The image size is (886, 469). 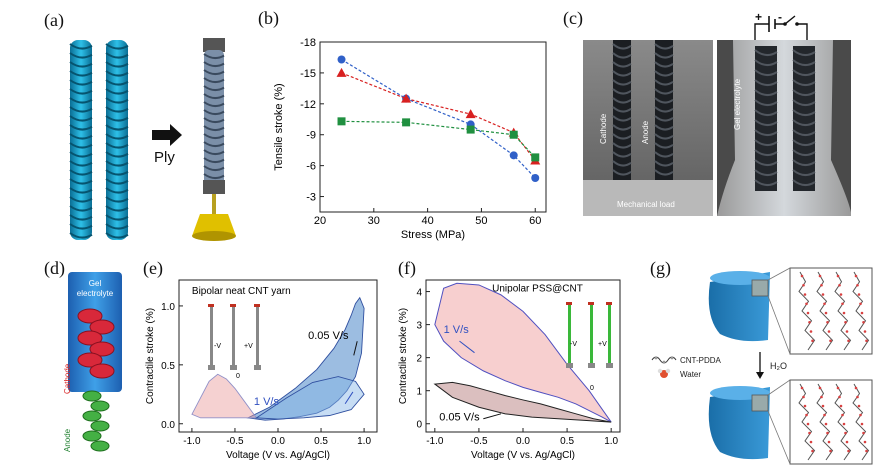 What do you see at coordinates (603, 128) in the screenshot?
I see `cathode-label: Cathode` at bounding box center [603, 128].